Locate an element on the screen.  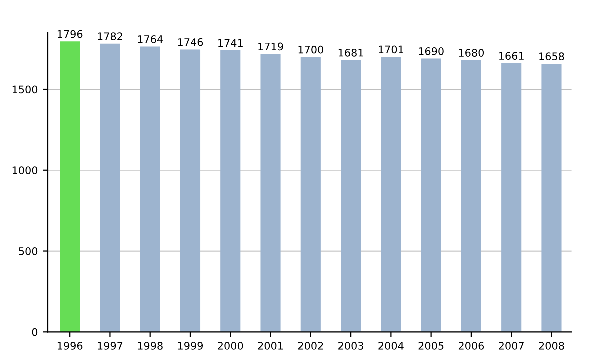
x-tick-label: 2001 is located at coordinates (271, 346).